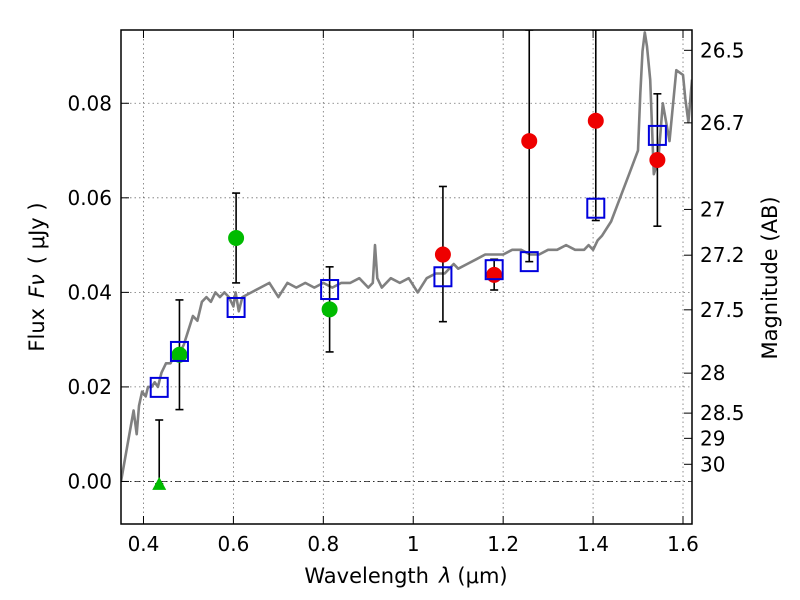  I want to click on mag-tick-label: 26.5, so click(722, 50).